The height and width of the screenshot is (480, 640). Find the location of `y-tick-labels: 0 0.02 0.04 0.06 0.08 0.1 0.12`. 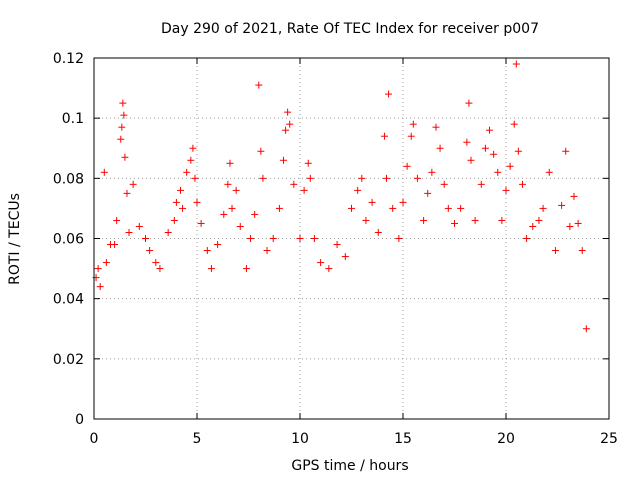

y-tick-labels: 0 0.02 0.04 0.06 0.08 0.1 0.12 is located at coordinates (68, 239).